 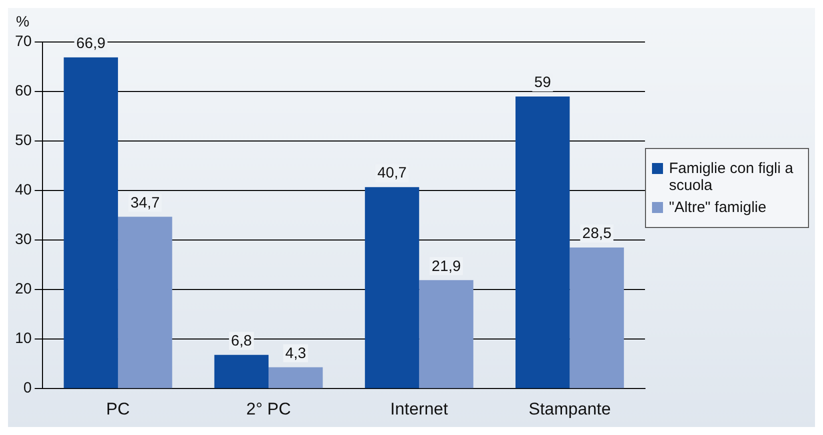 I want to click on x-tick-label: Internet, so click(x=419, y=408).